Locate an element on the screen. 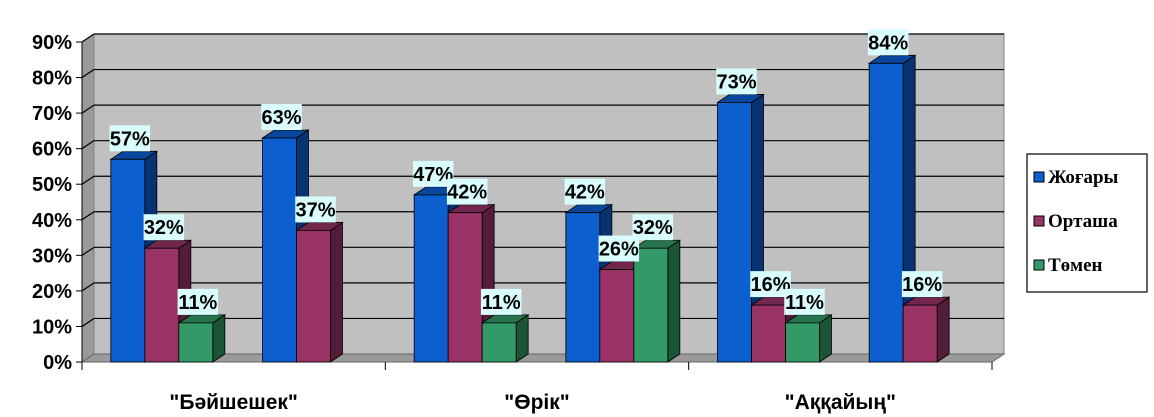  x-category-label: "Аққайың" is located at coordinates (840, 402).